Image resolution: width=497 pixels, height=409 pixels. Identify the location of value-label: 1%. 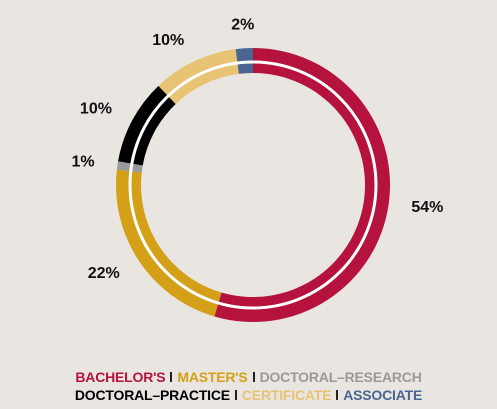
(83, 161).